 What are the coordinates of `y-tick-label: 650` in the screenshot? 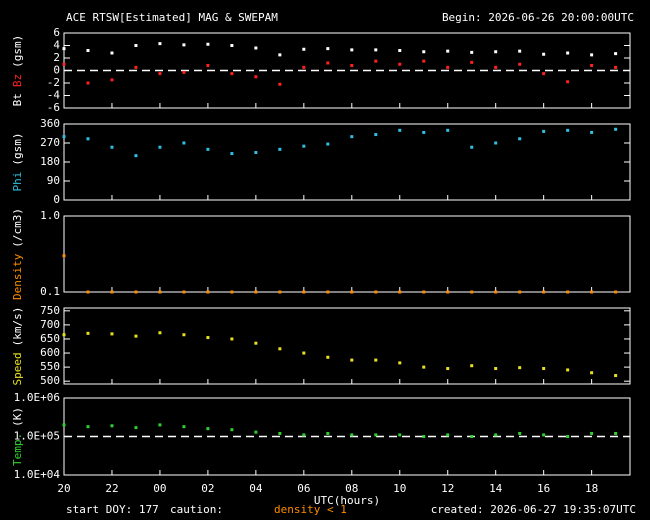 It's located at (50, 338).